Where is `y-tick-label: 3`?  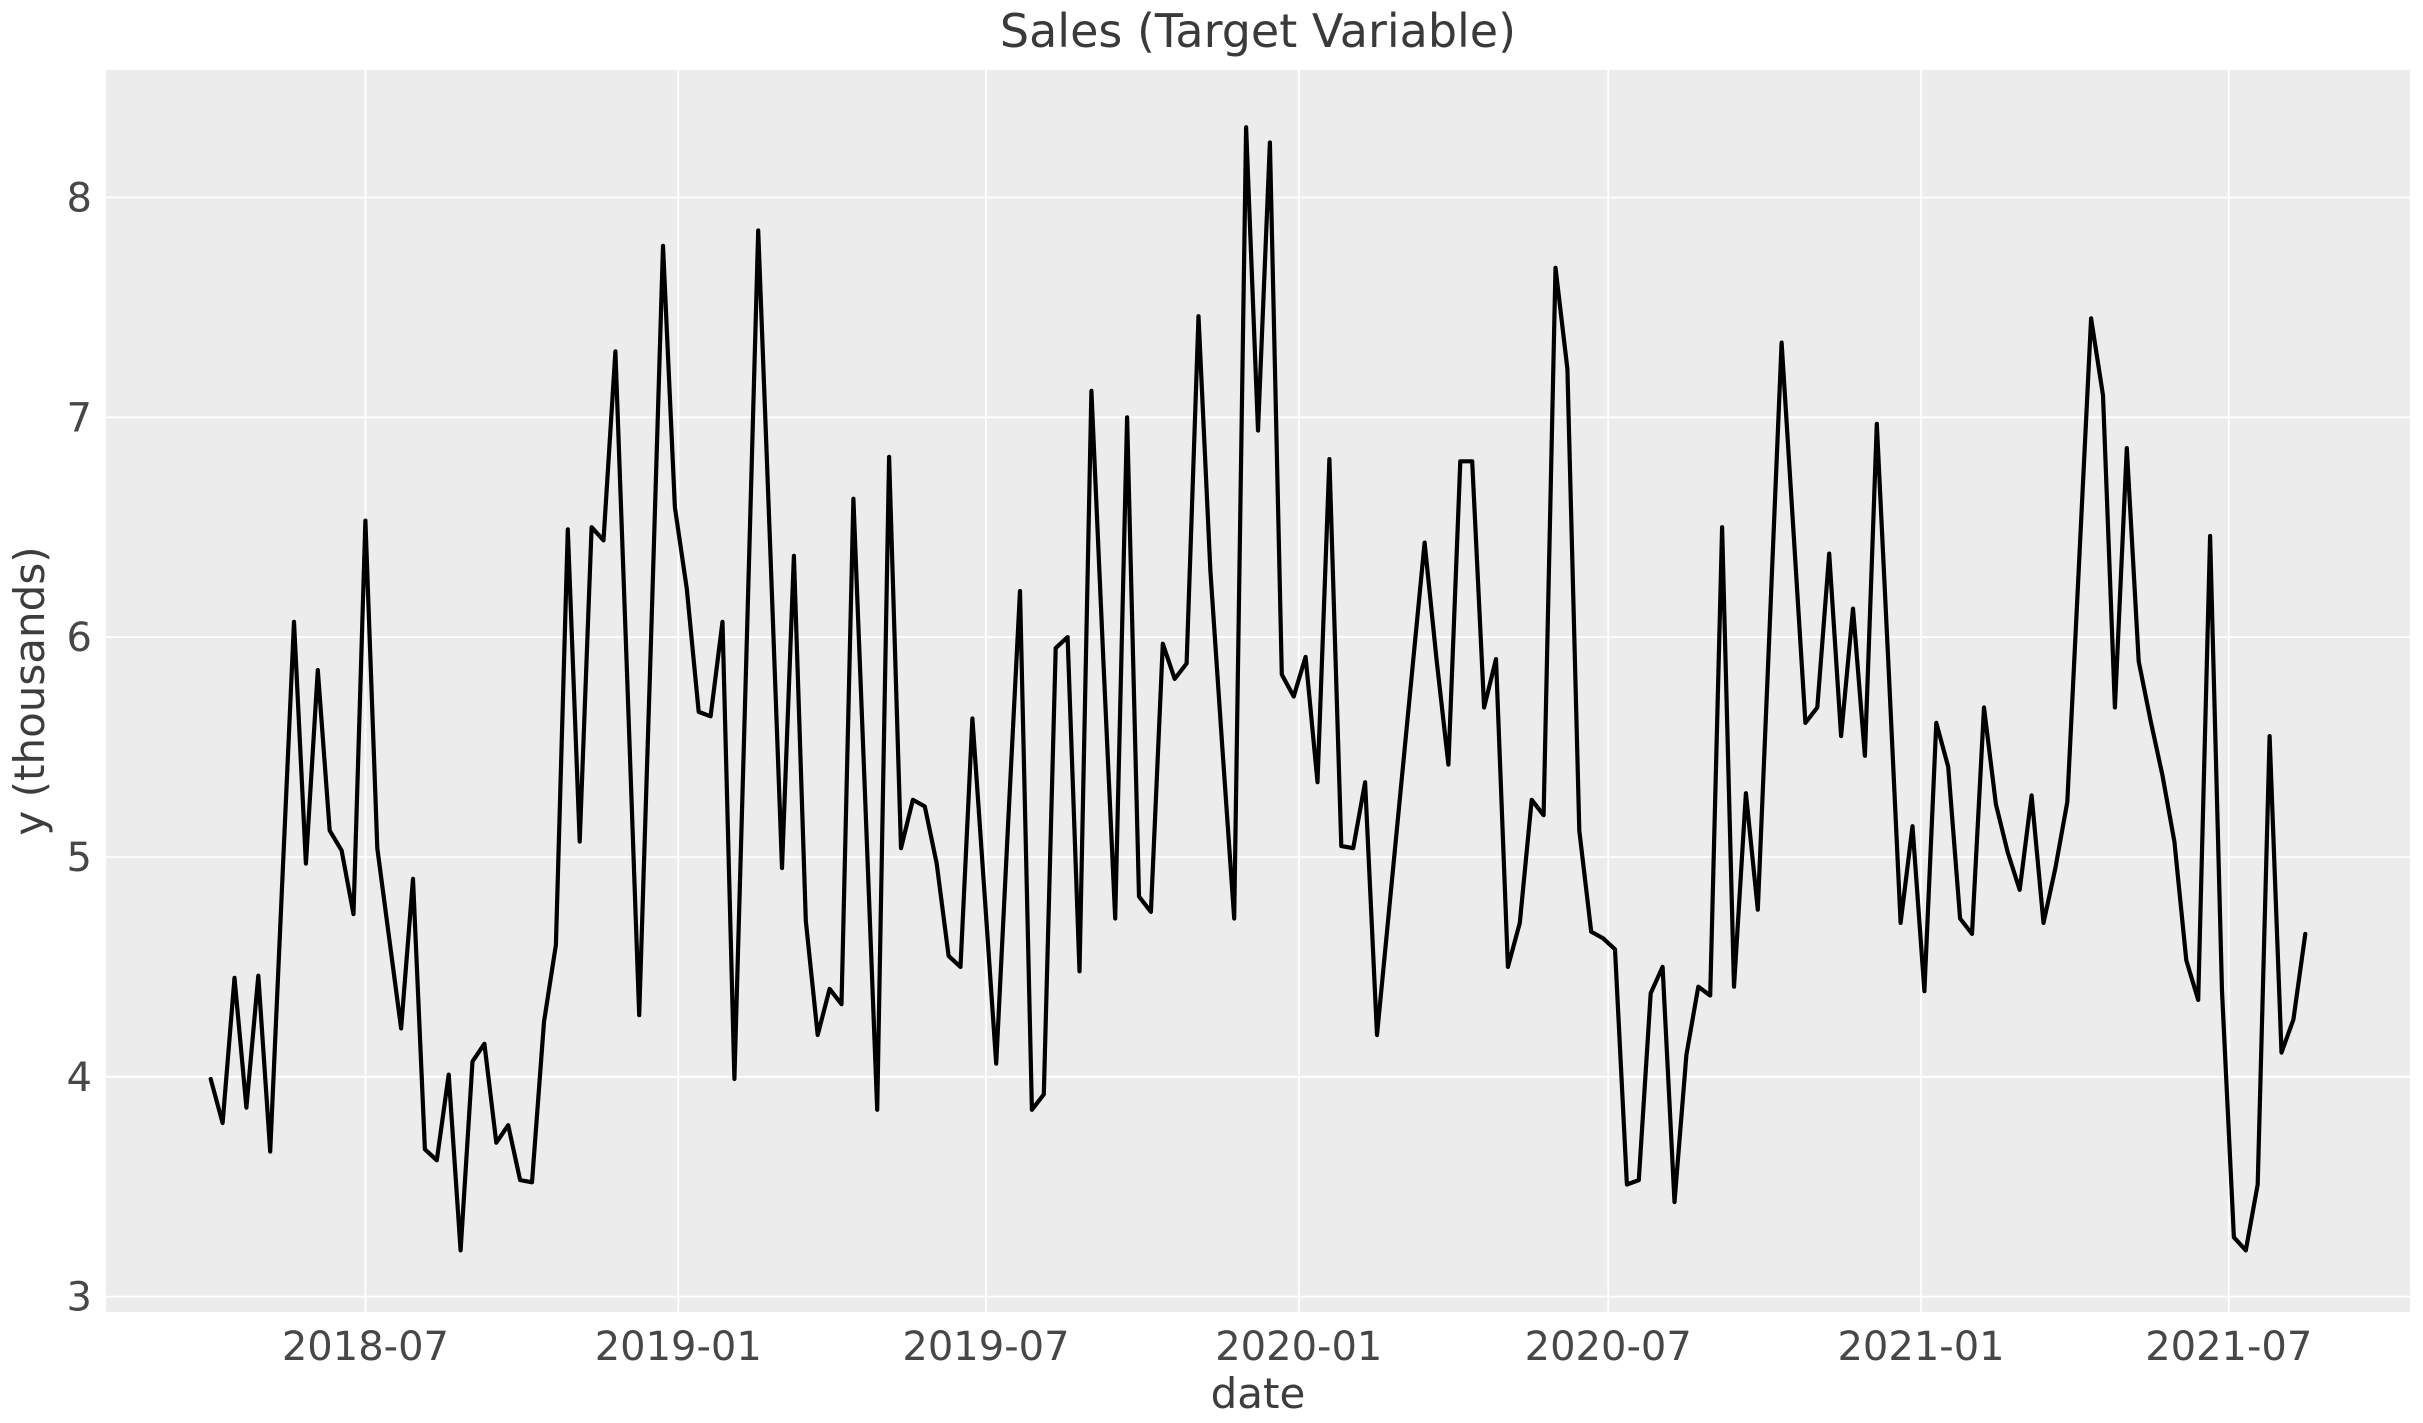 y-tick-label: 3 is located at coordinates (79, 1298).